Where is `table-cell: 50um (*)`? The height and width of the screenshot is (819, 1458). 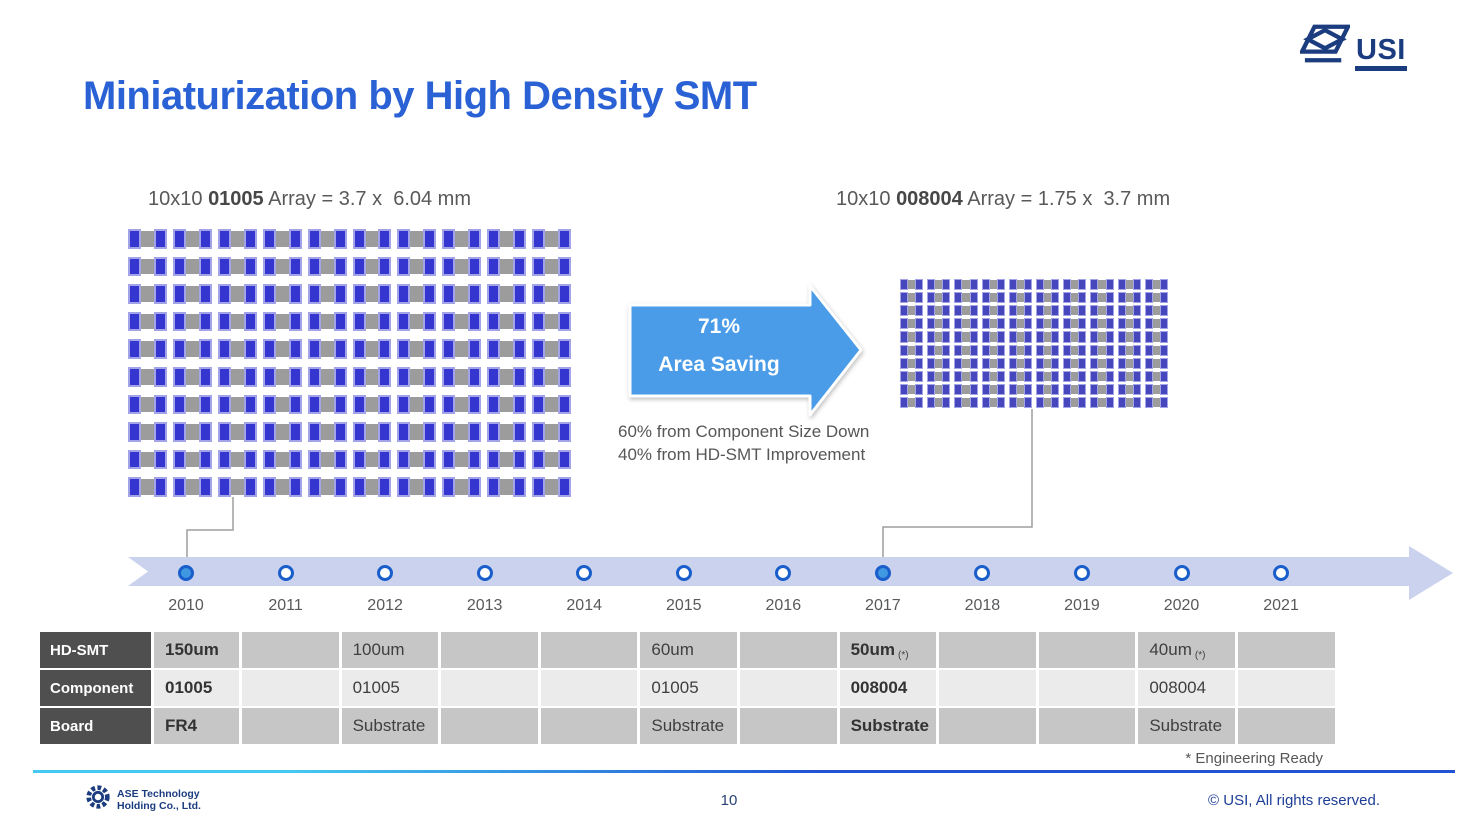
table-cell: 50um (*) is located at coordinates (888, 650).